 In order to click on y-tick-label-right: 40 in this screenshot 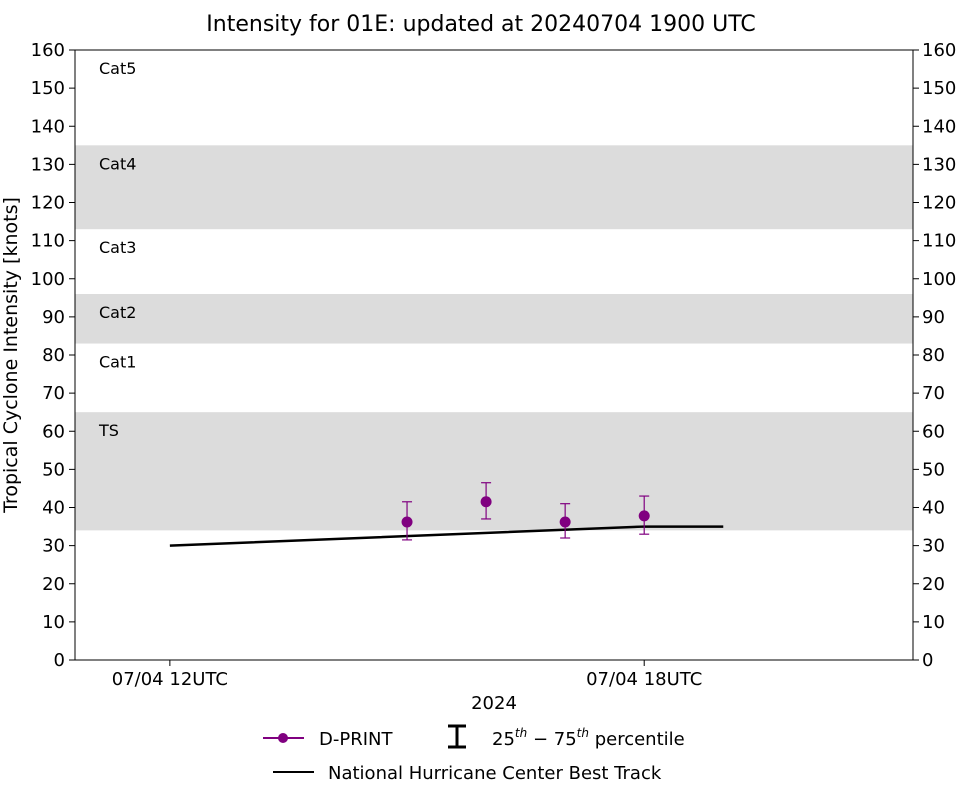, I will do `click(933, 508)`.